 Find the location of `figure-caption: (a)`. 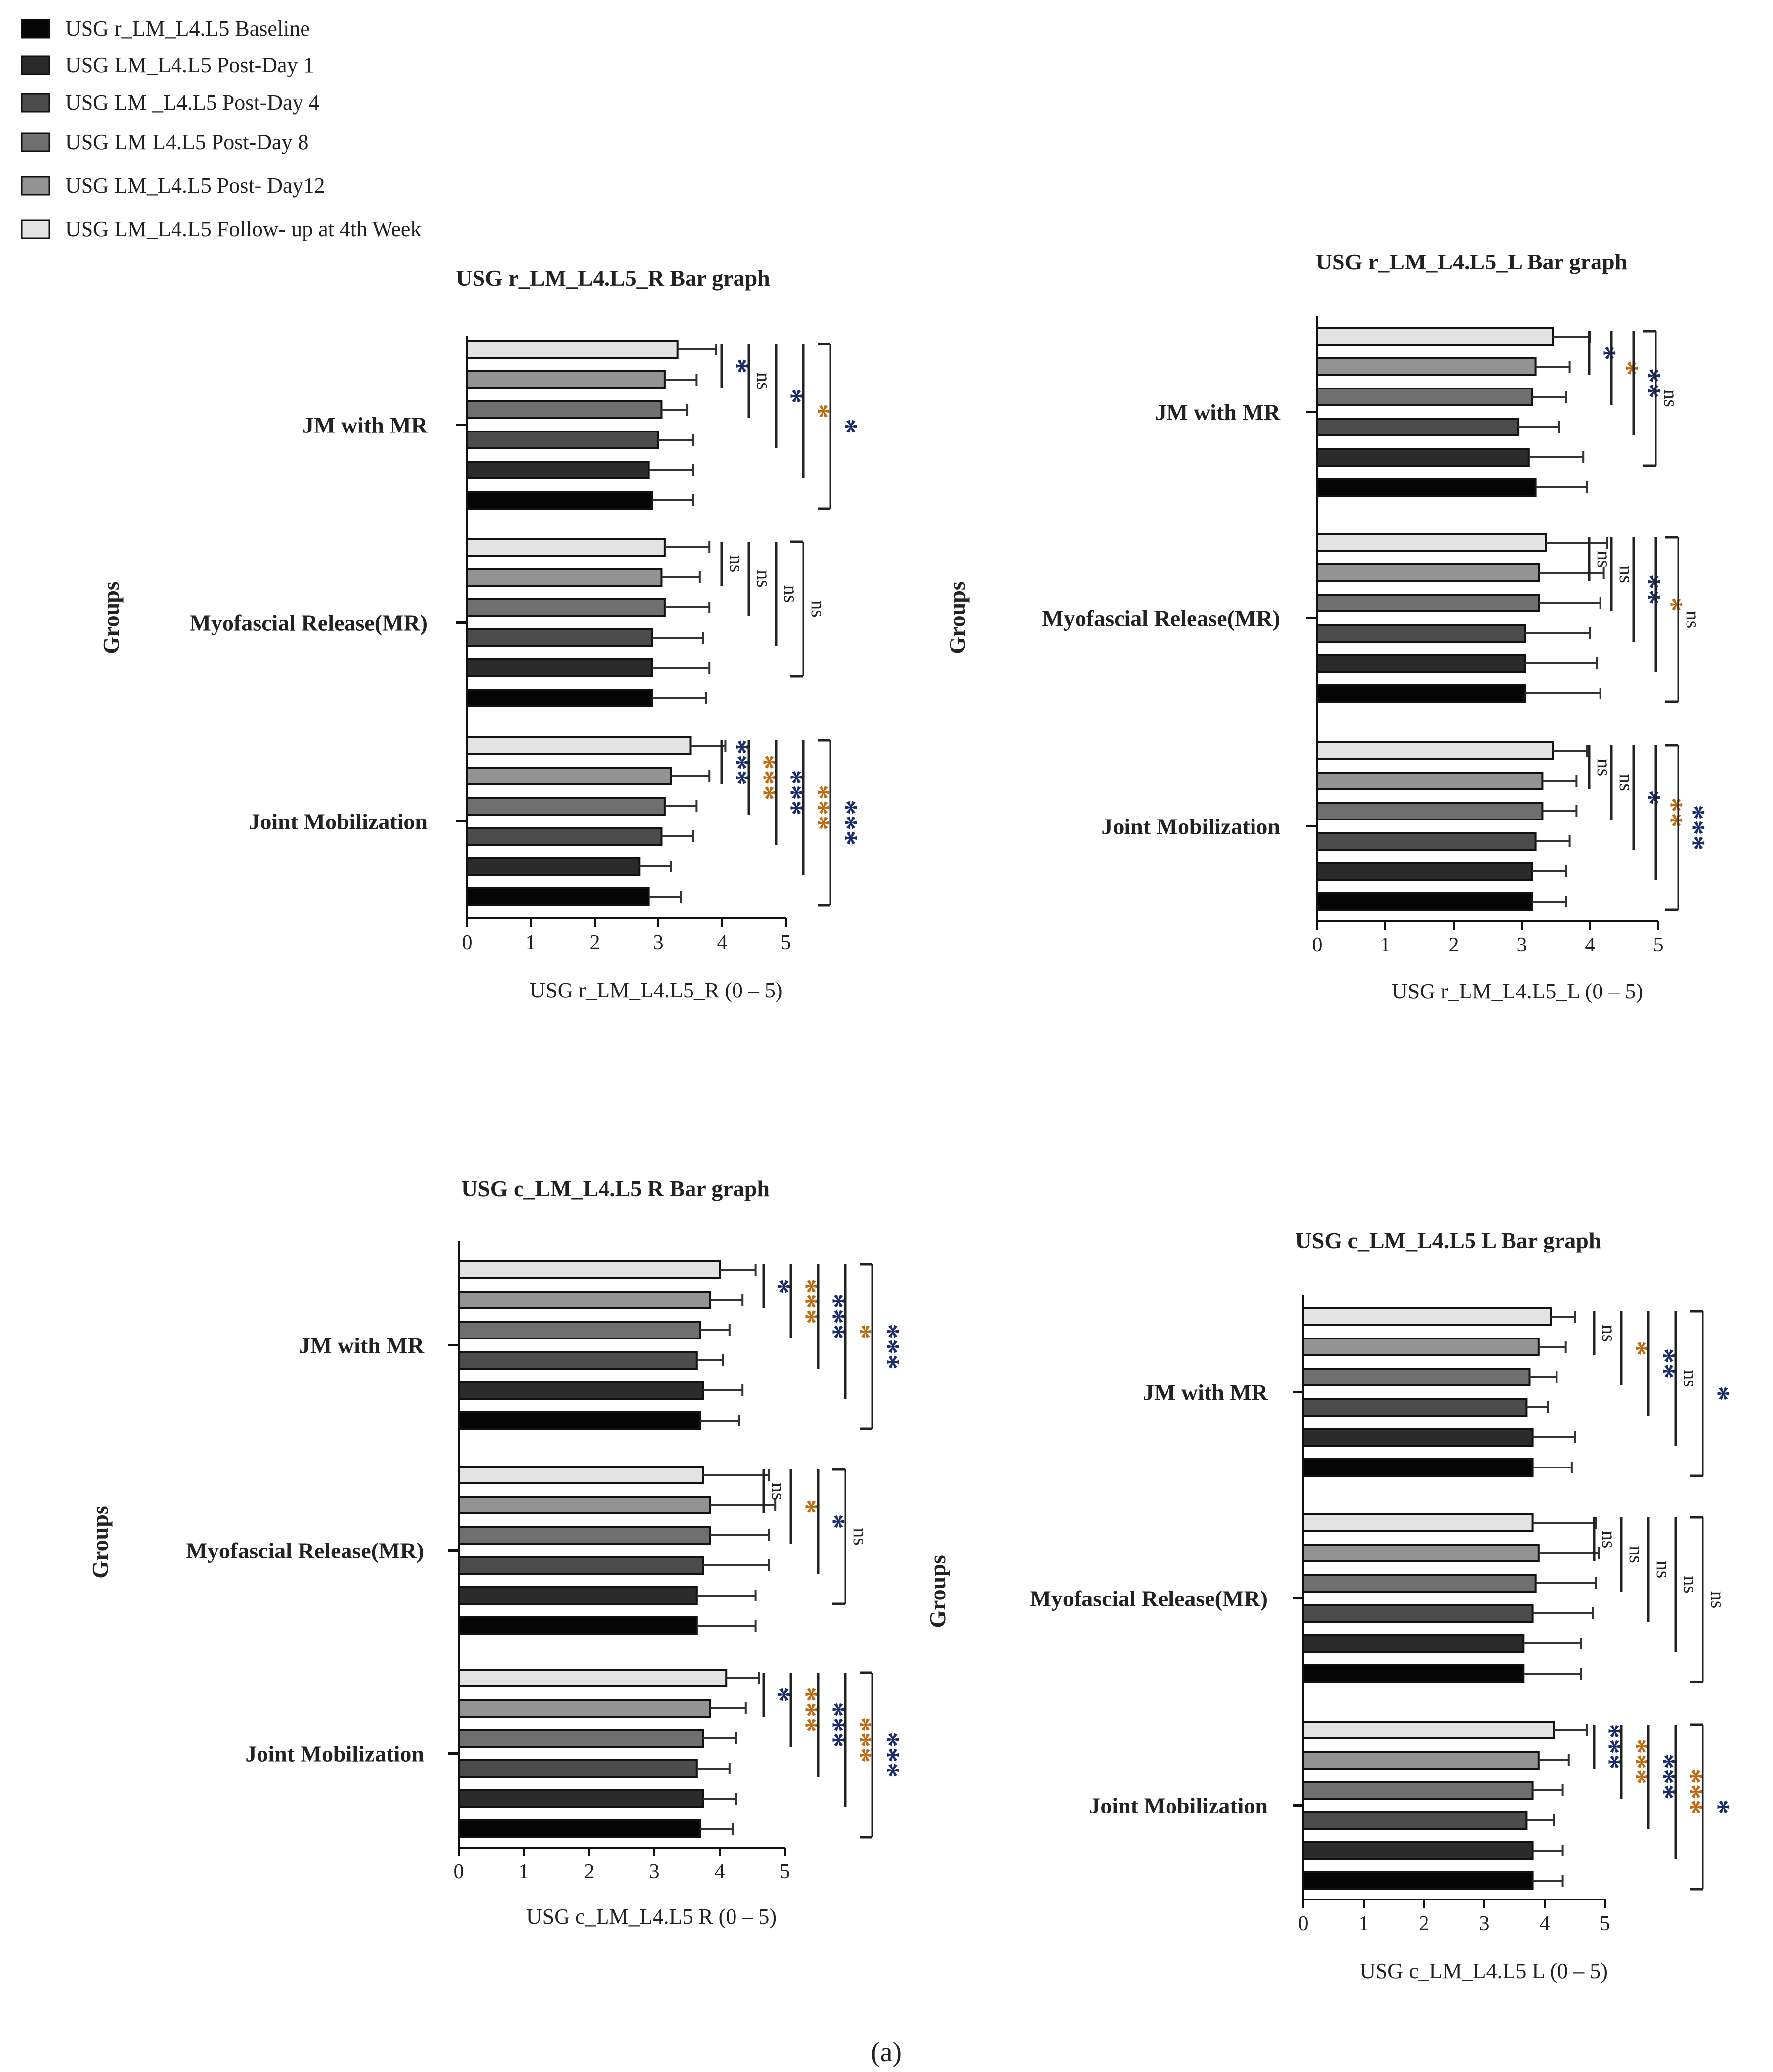

figure-caption: (a) is located at coordinates (886, 2052).